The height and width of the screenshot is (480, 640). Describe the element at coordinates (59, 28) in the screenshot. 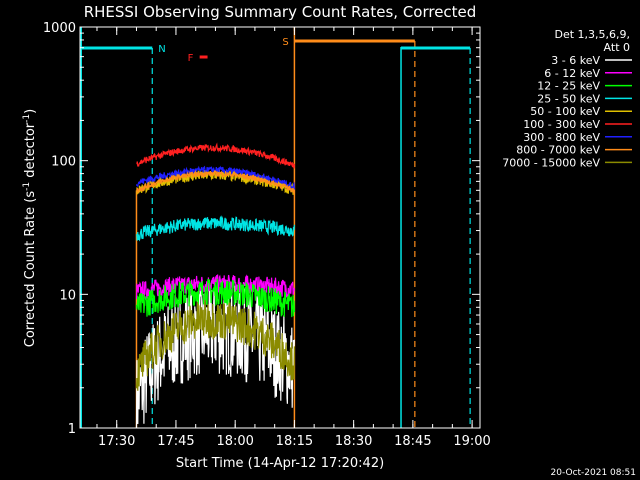

I see `y-tick-label: 1000` at that location.